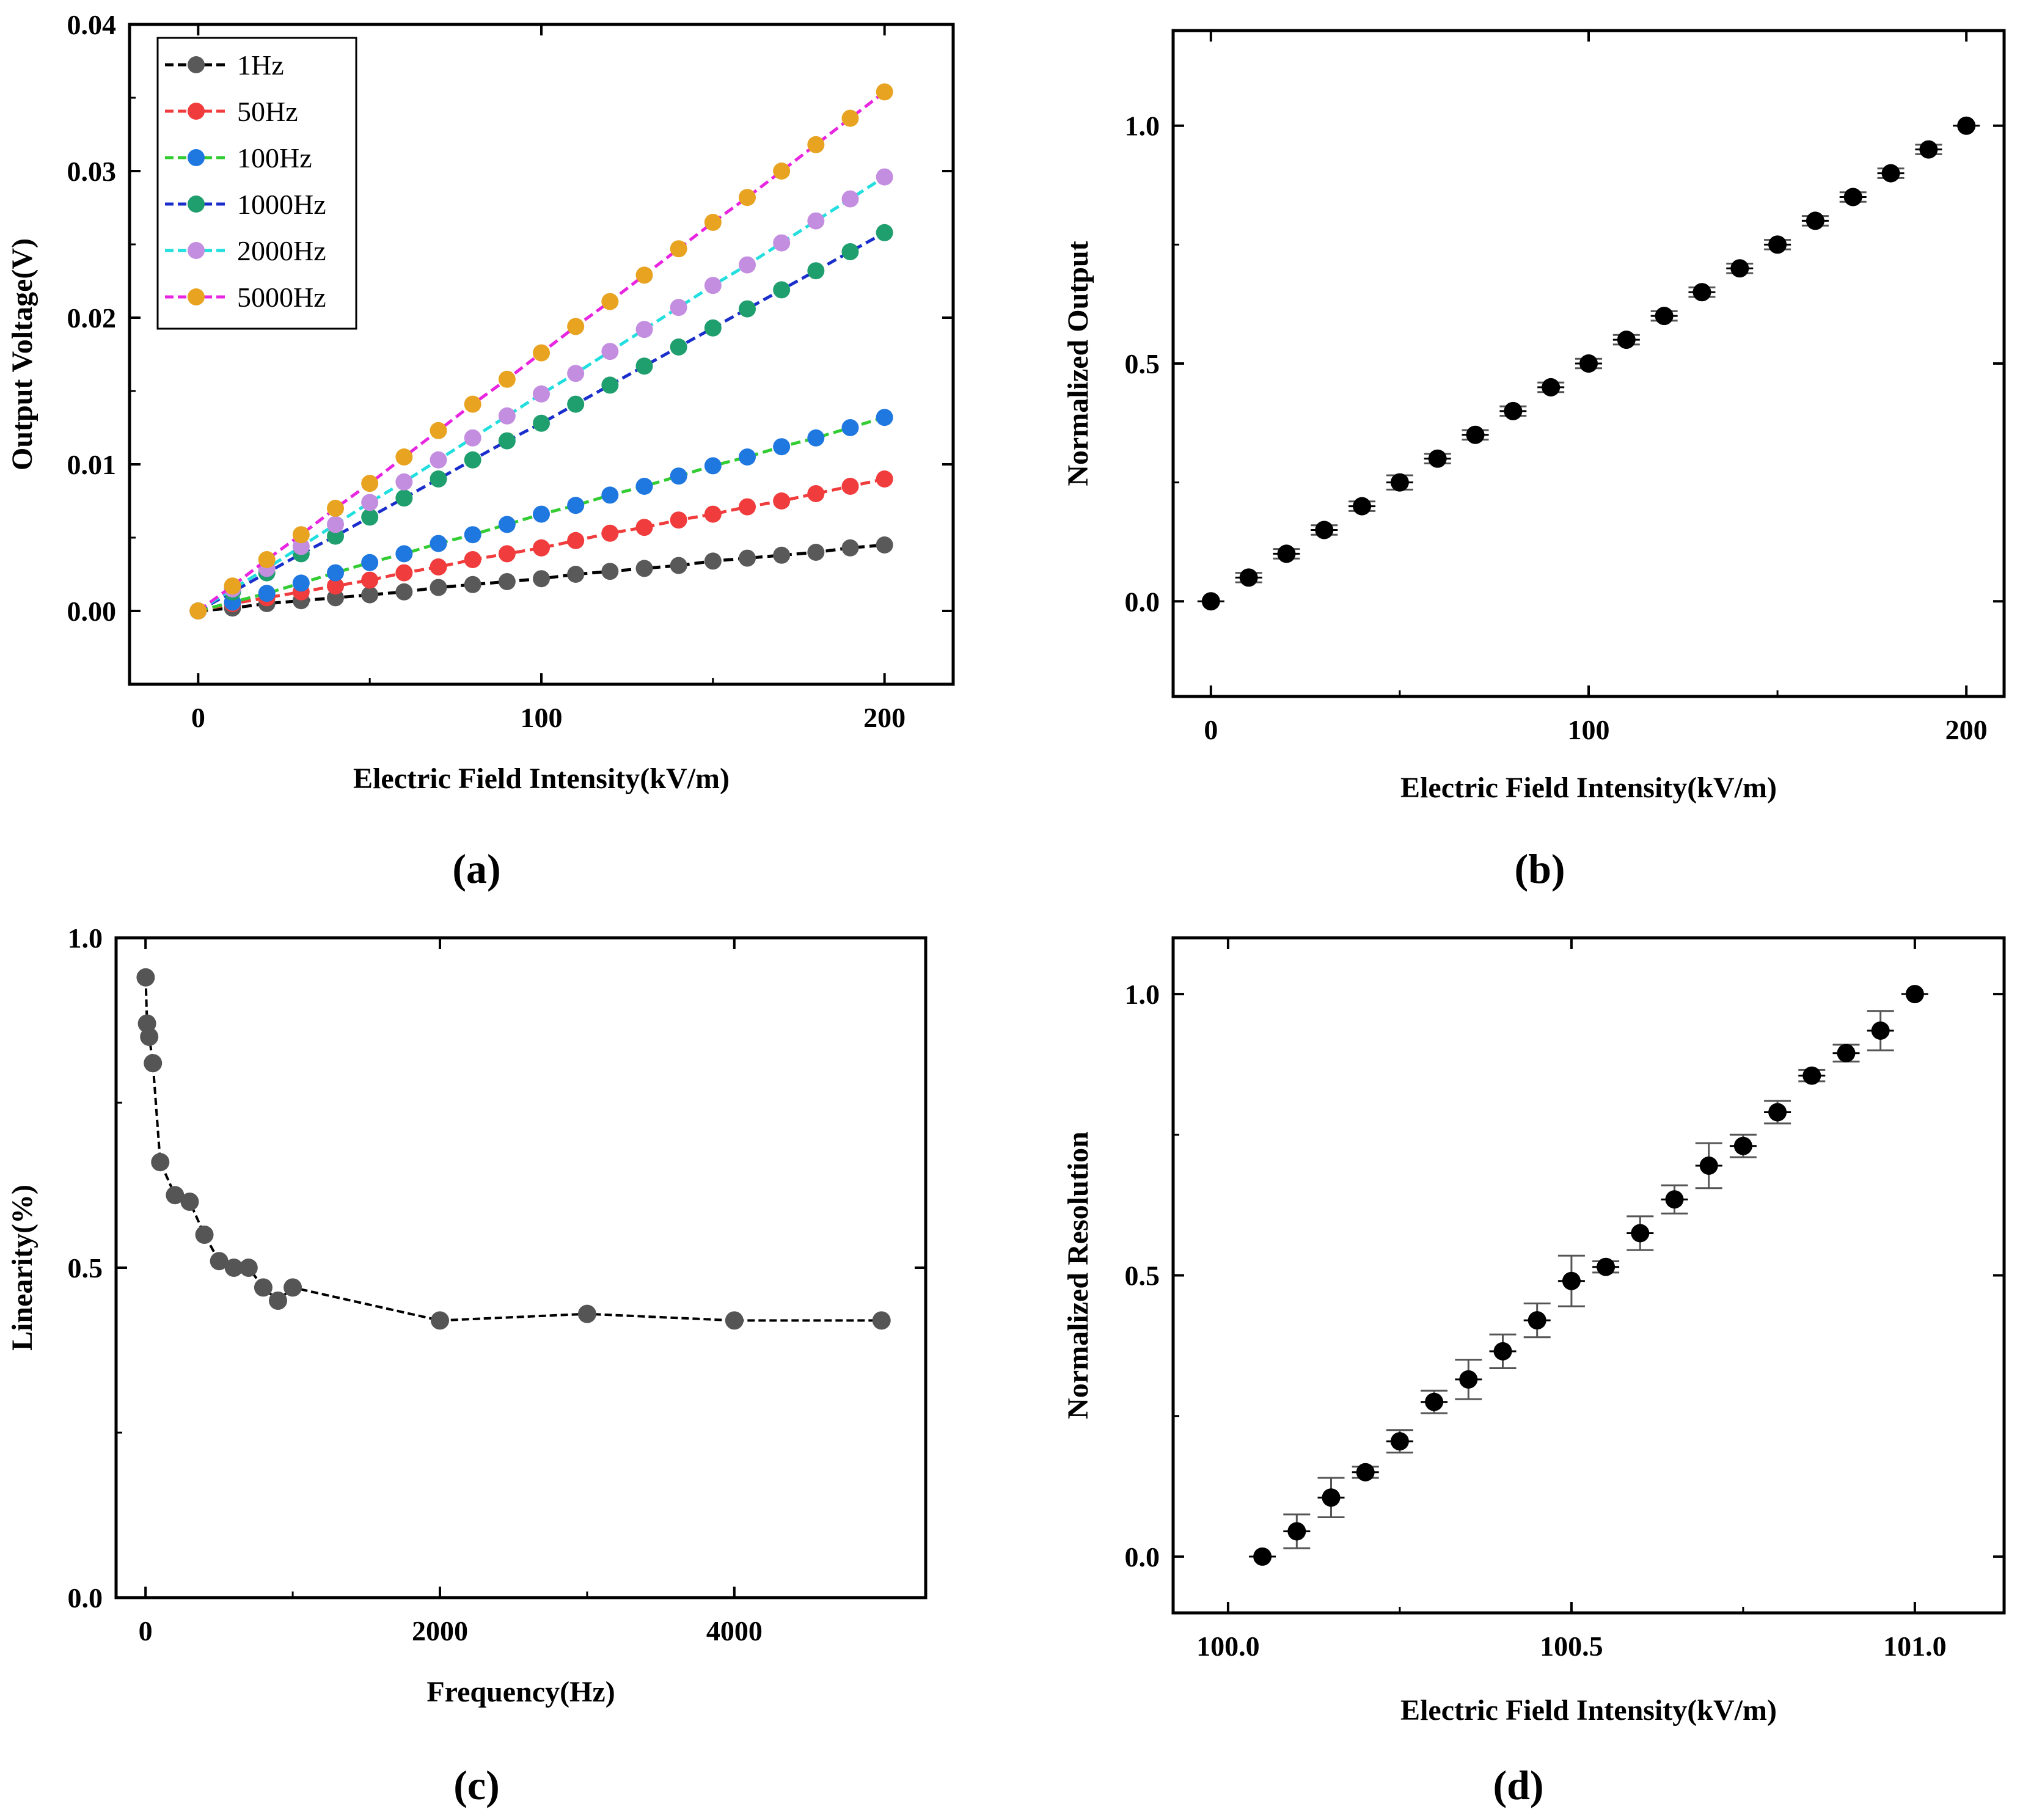 The width and height of the screenshot is (2020, 1820). I want to click on panel-a-x-tick-label: 200, so click(884, 717).